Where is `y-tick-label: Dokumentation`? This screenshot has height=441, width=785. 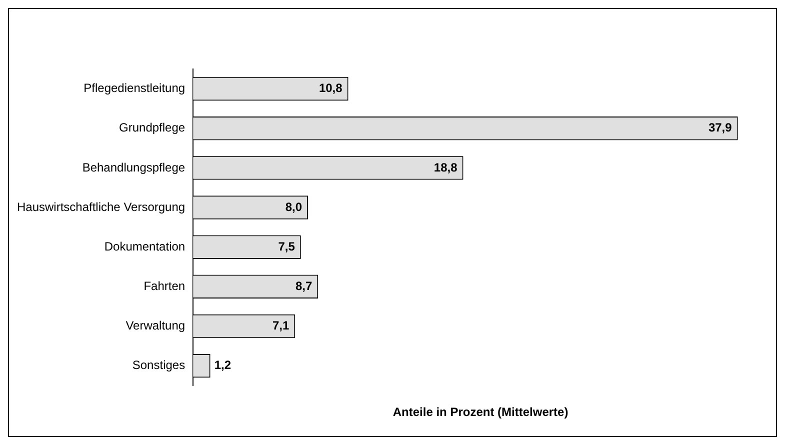 y-tick-label: Dokumentation is located at coordinates (145, 246).